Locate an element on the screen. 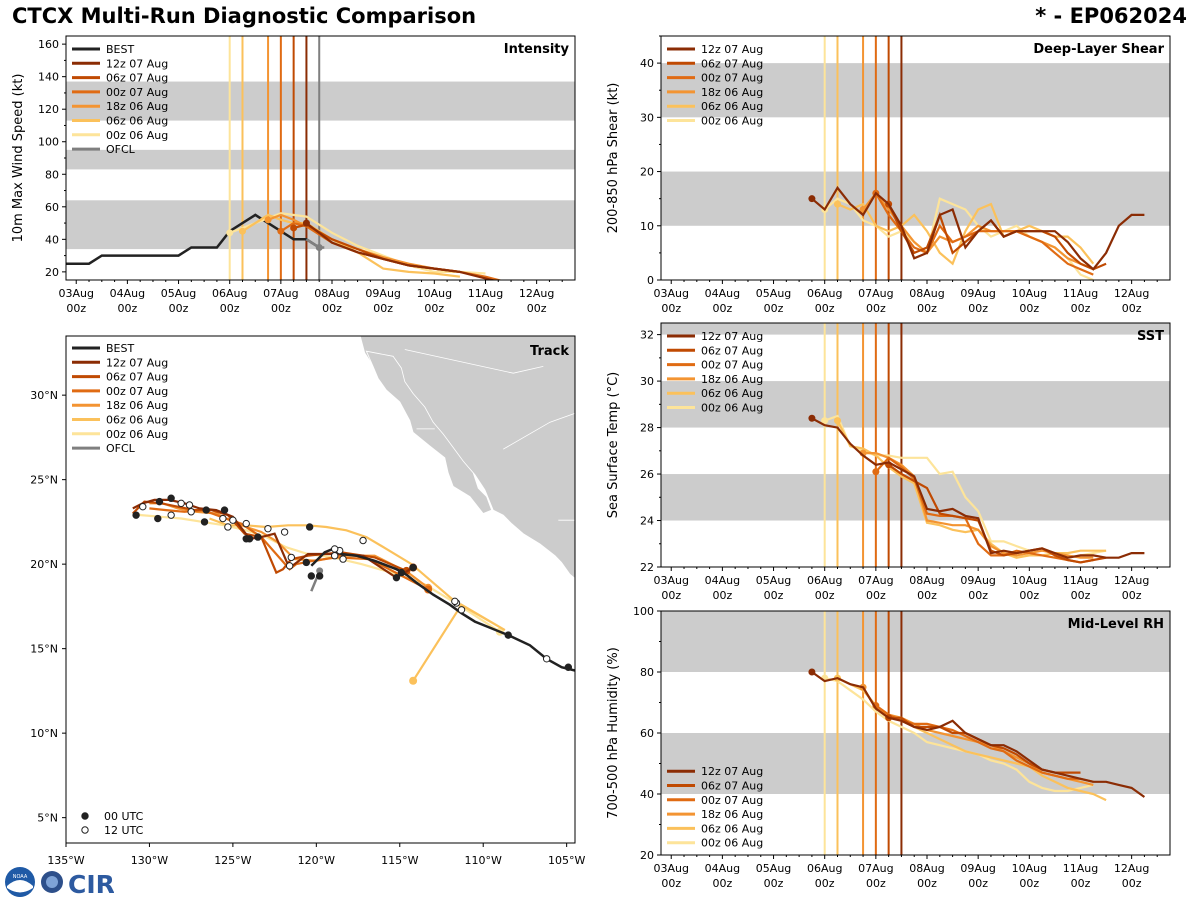  x-tick-label: 125°W is located at coordinates (232, 860).